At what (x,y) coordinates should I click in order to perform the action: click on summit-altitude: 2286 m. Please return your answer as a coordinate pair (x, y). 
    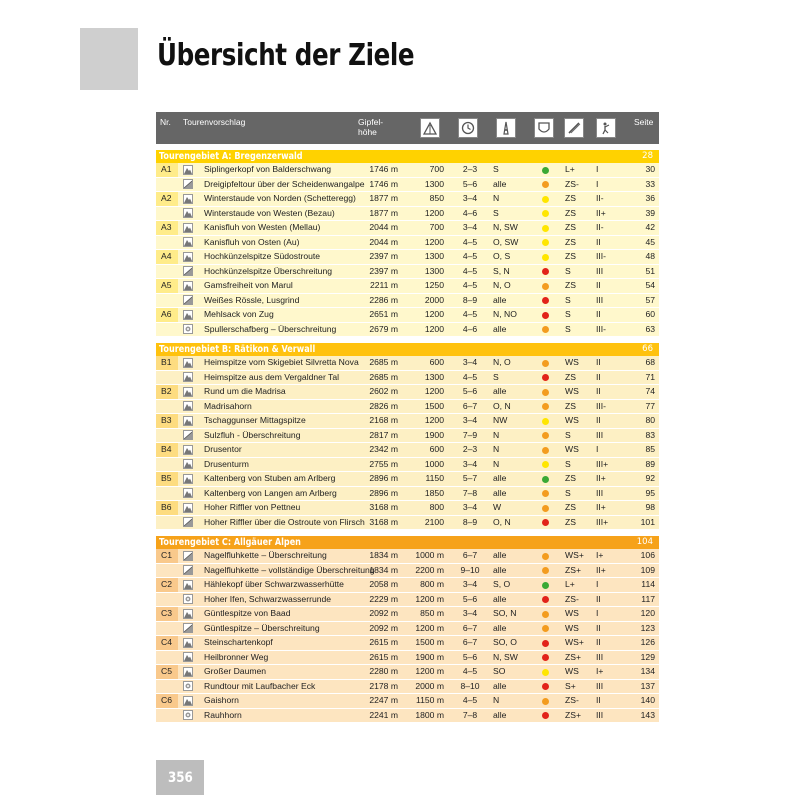
    Looking at the image, I should click on (383, 299).